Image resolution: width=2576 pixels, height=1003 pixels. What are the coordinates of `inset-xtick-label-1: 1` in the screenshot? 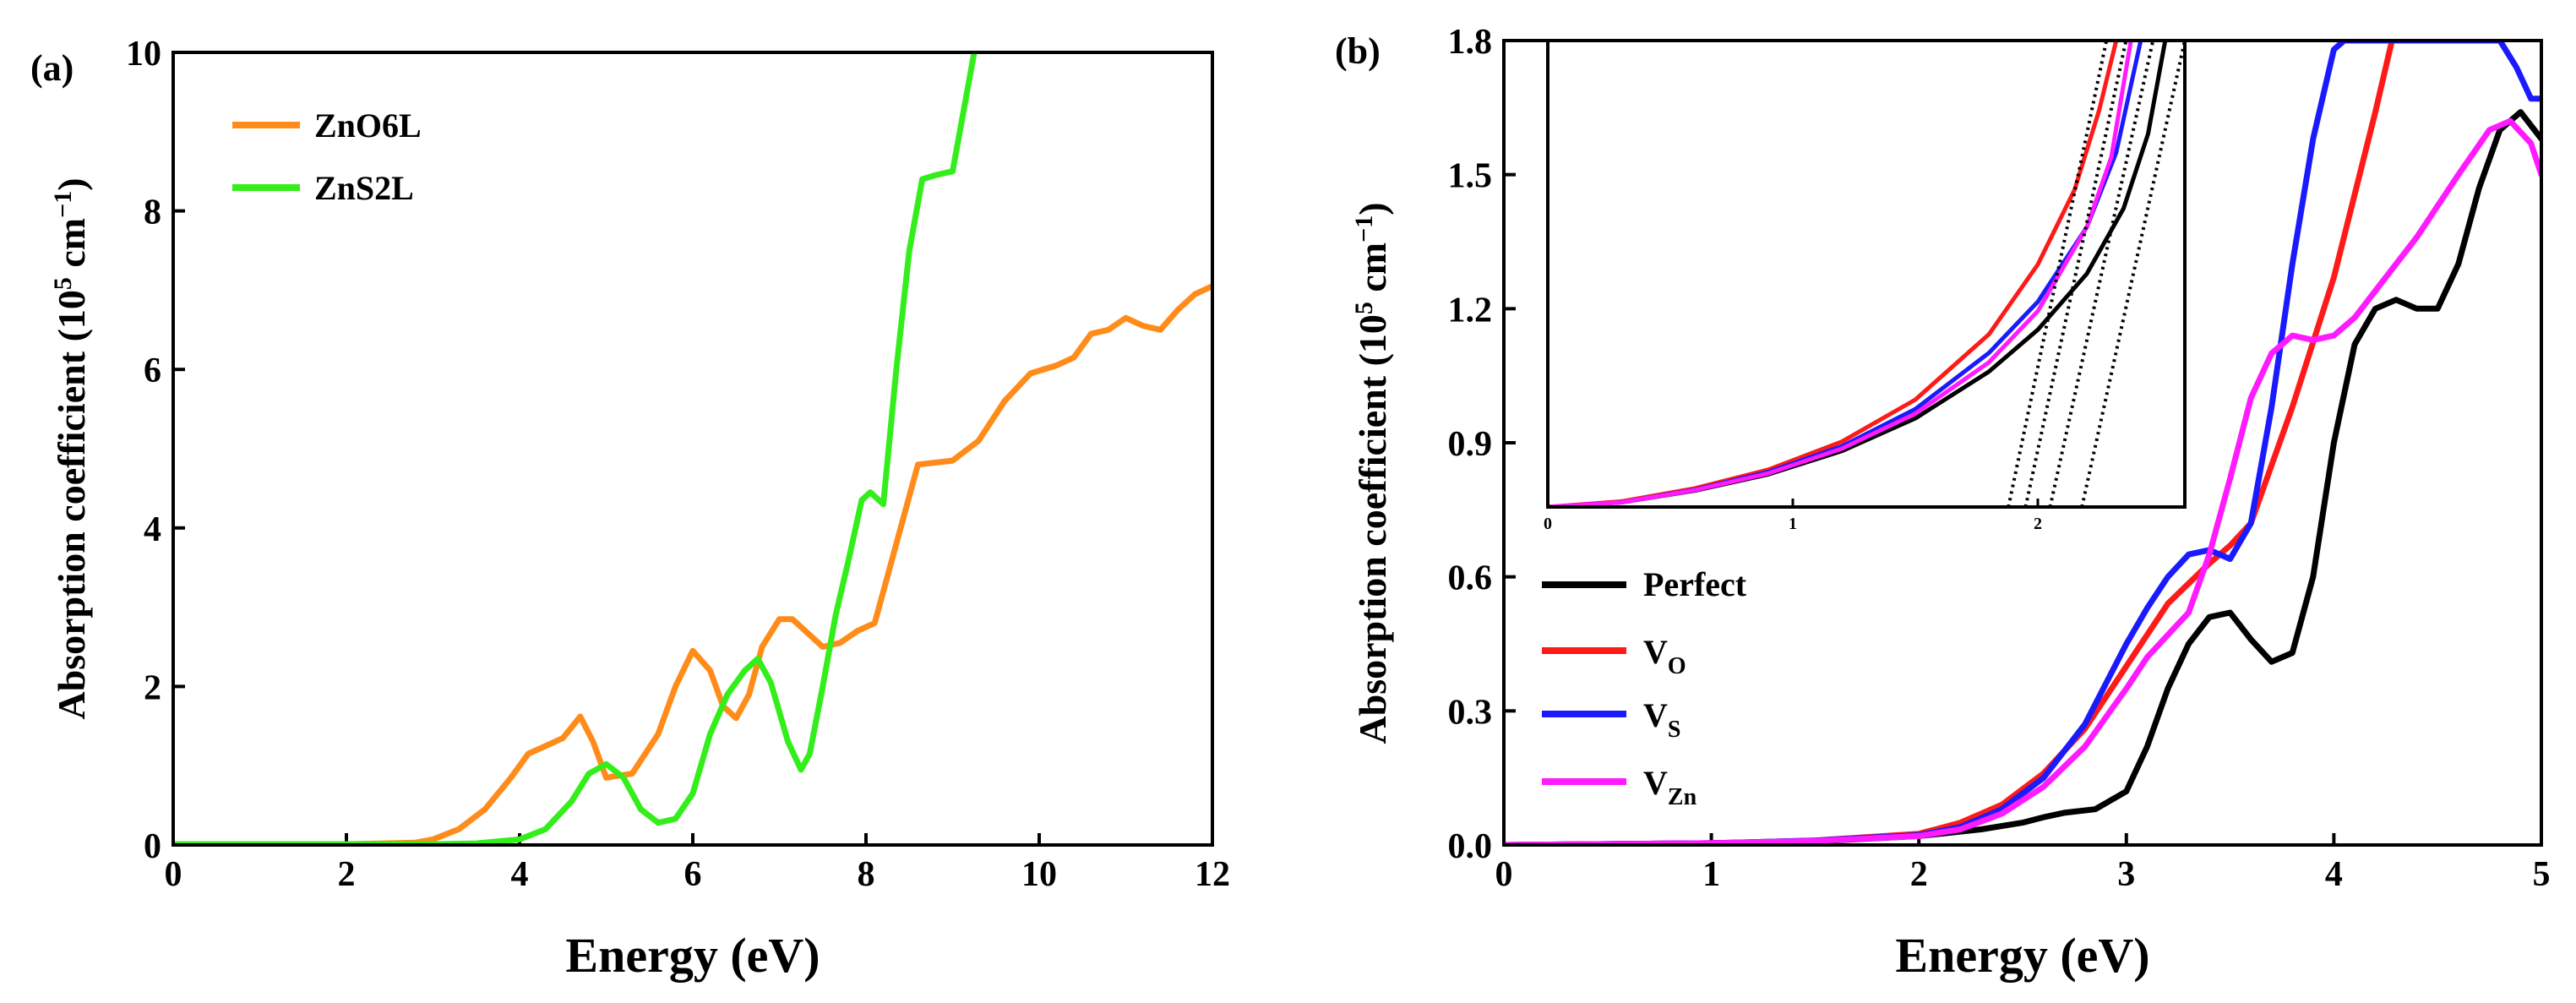 It's located at (1793, 524).